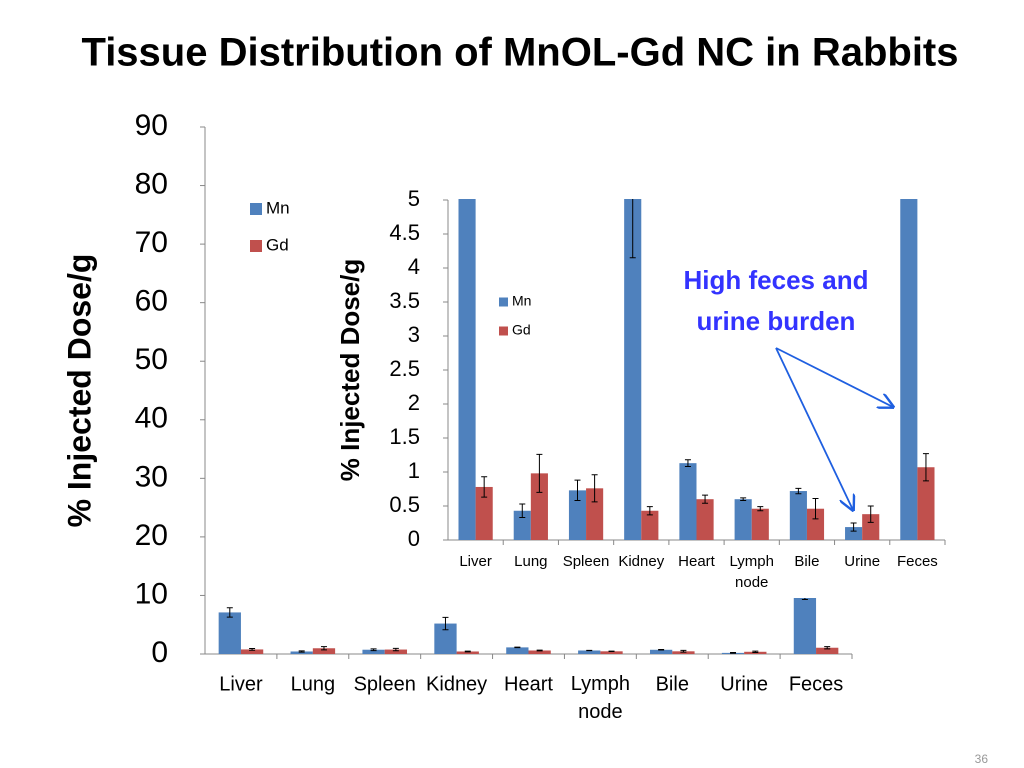 Image resolution: width=1024 pixels, height=768 pixels. What do you see at coordinates (404, 368) in the screenshot?
I see `y-tick-label: 2.5` at bounding box center [404, 368].